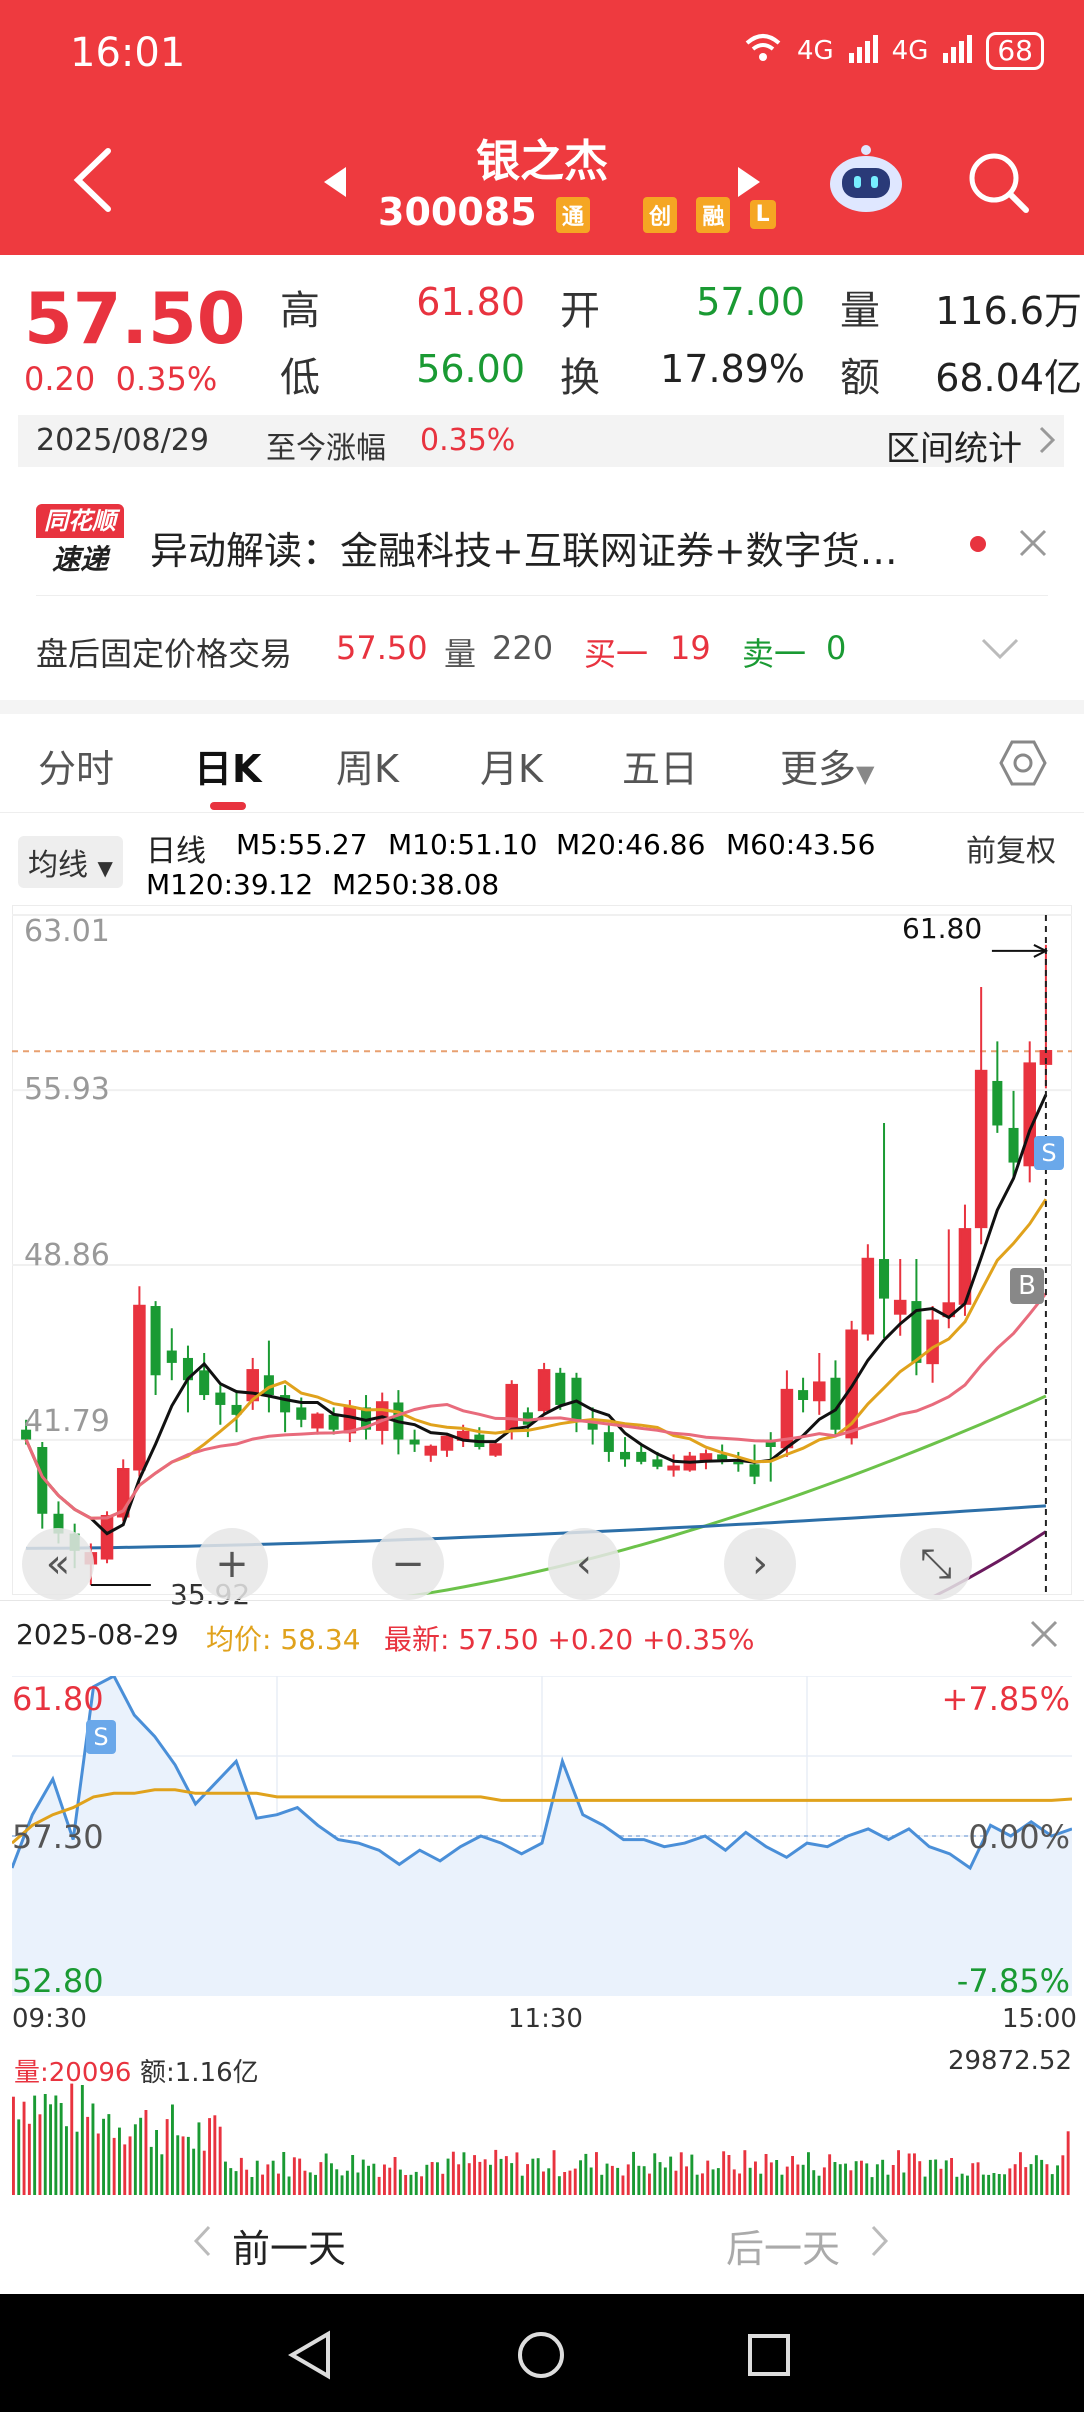 The width and height of the screenshot is (1084, 2412). Describe the element at coordinates (101, 1737) in the screenshot. I see `intraday-sell-marker: S` at that location.